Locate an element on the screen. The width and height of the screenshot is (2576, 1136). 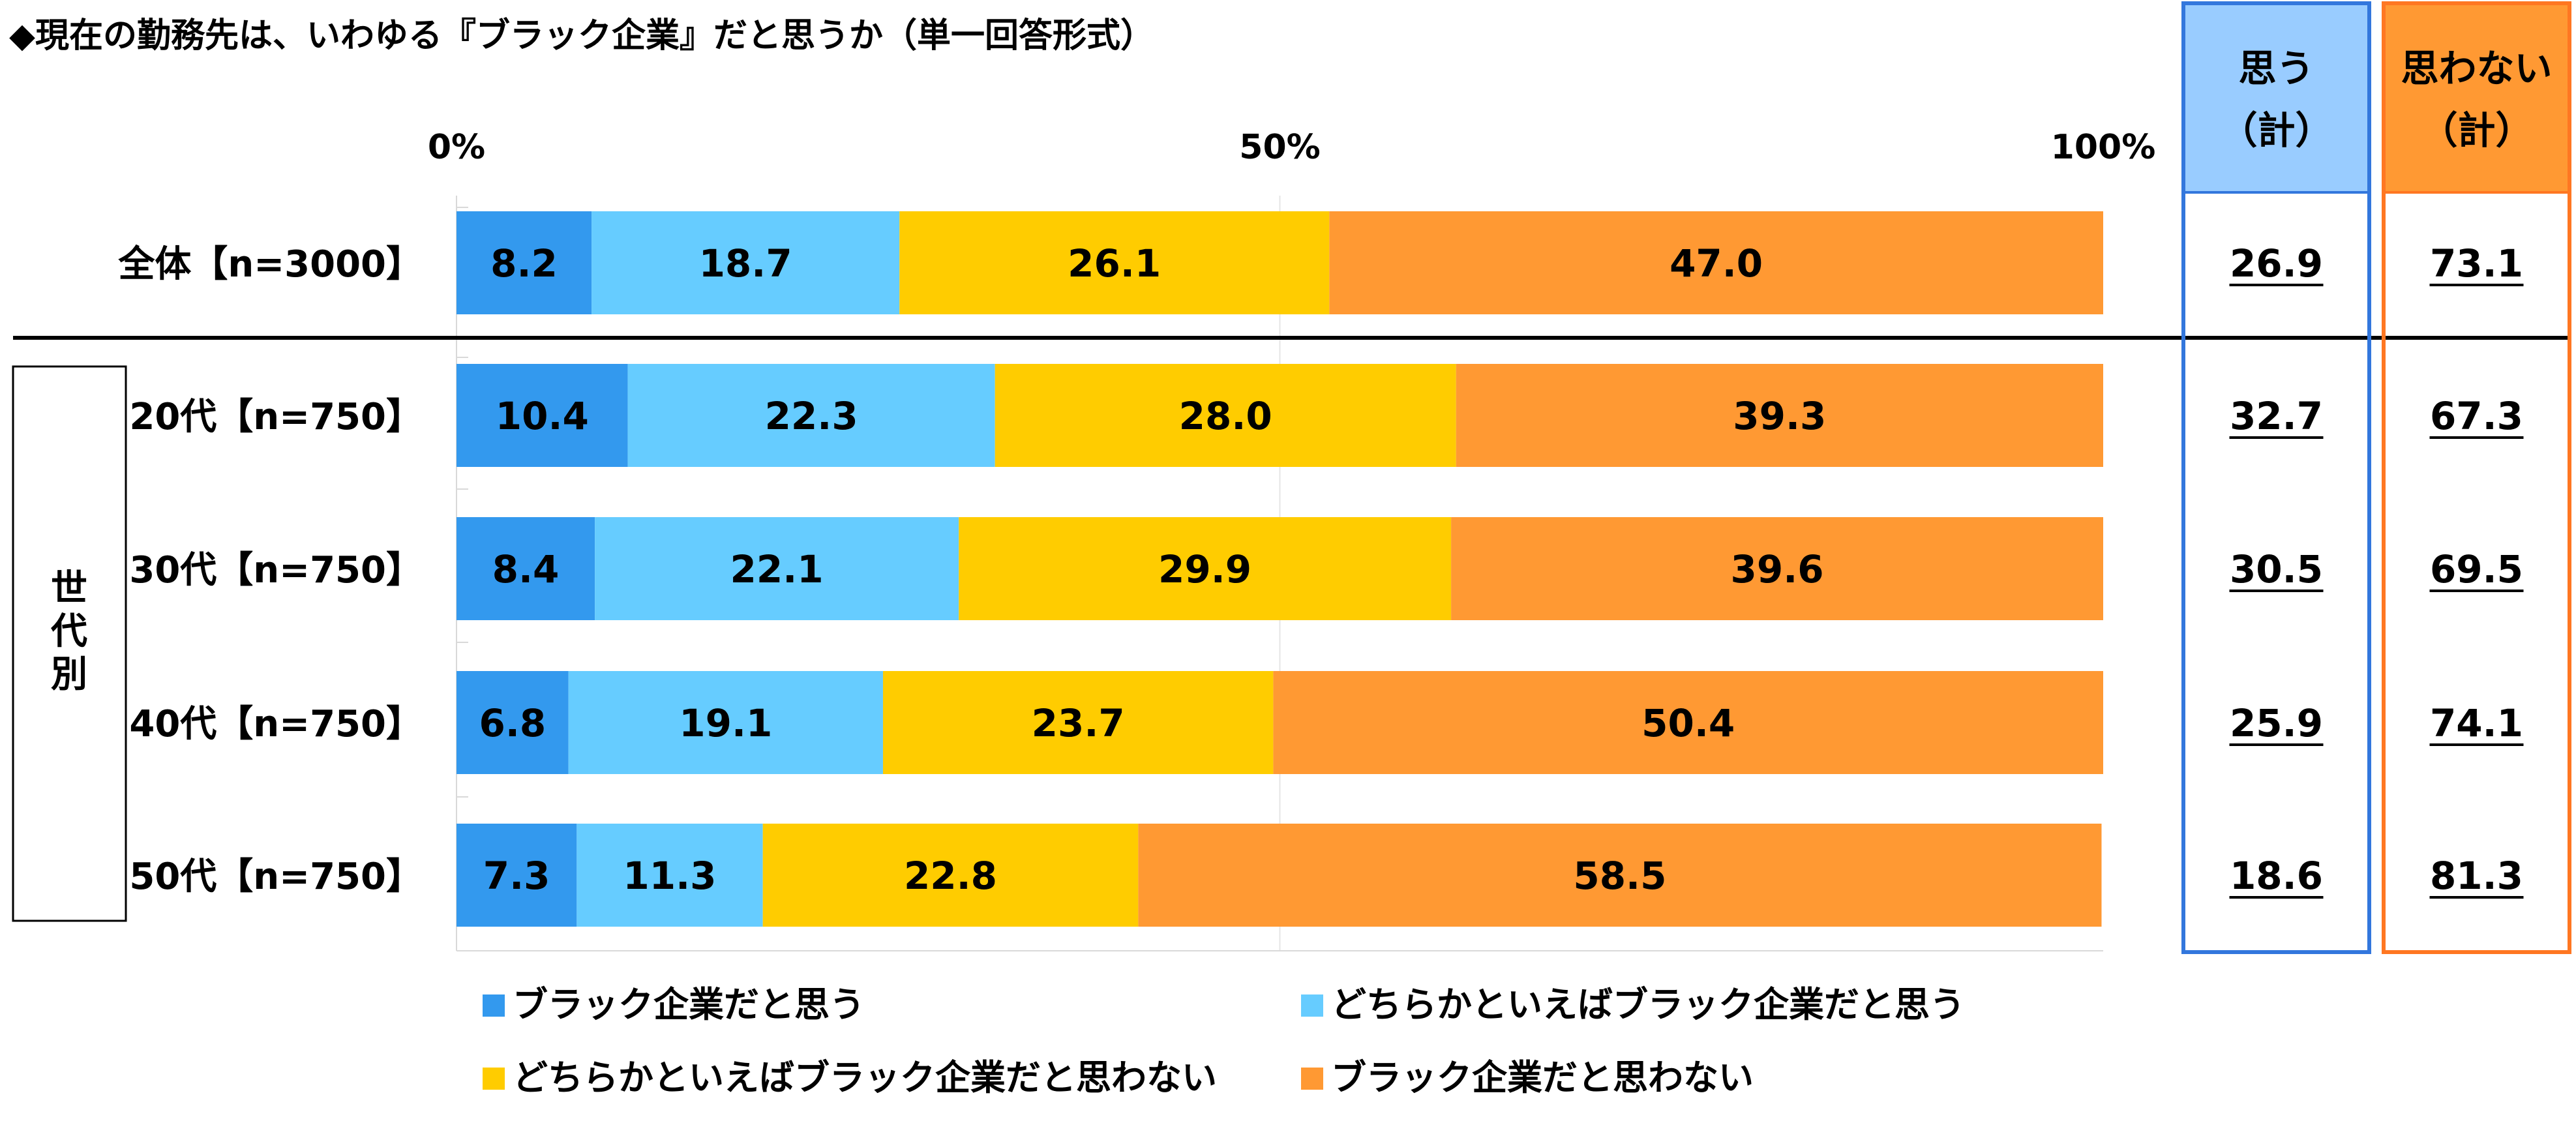
summary-value: 69.5 is located at coordinates (2476, 569).